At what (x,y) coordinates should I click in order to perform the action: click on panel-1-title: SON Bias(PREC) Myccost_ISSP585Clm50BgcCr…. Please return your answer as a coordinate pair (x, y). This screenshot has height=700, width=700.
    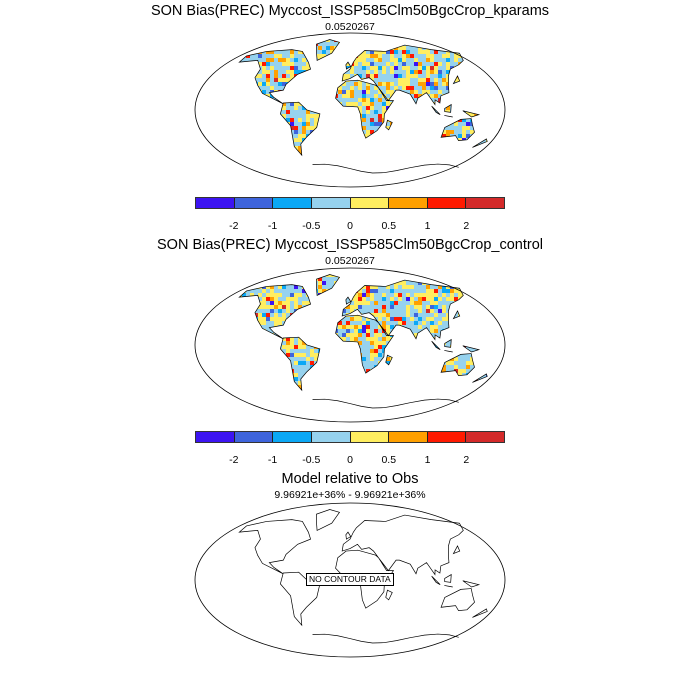
    Looking at the image, I should click on (350, 11).